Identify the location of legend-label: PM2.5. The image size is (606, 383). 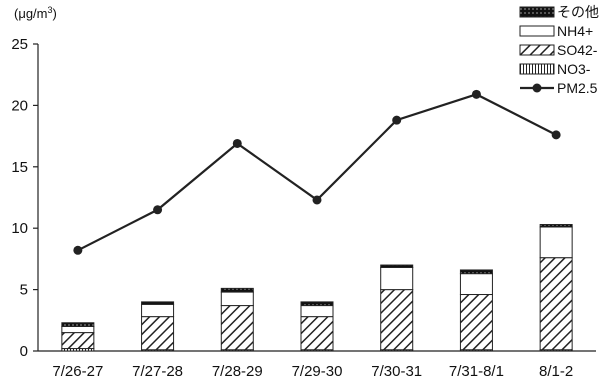
(577, 88).